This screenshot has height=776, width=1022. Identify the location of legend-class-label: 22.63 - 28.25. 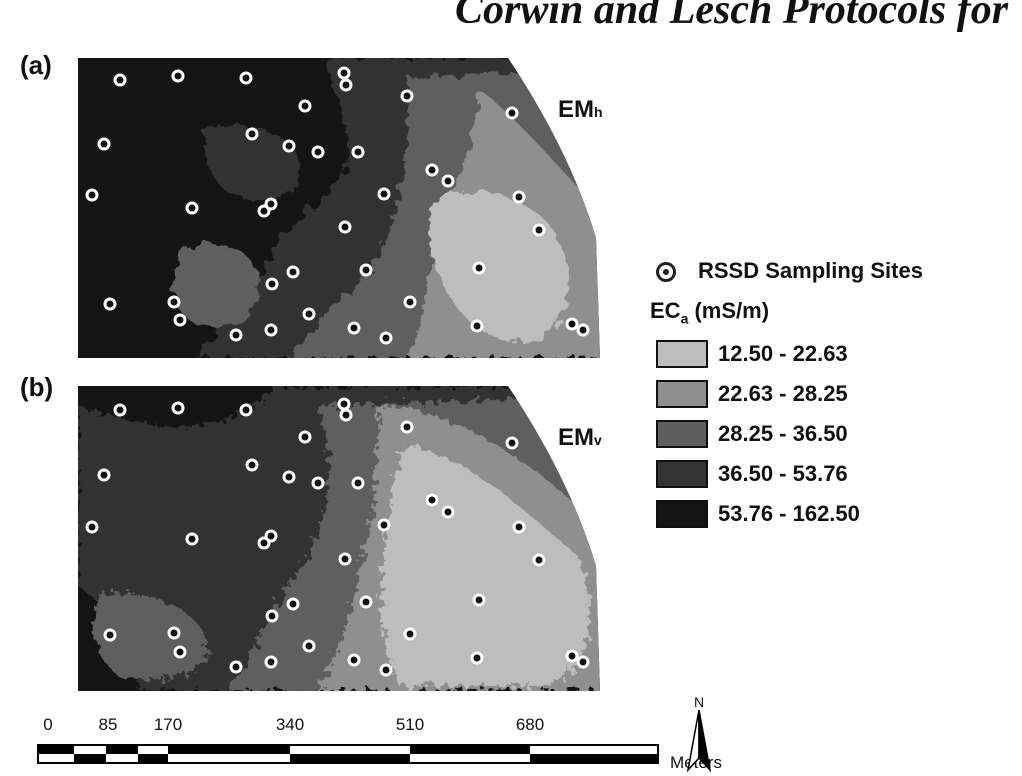
(783, 393).